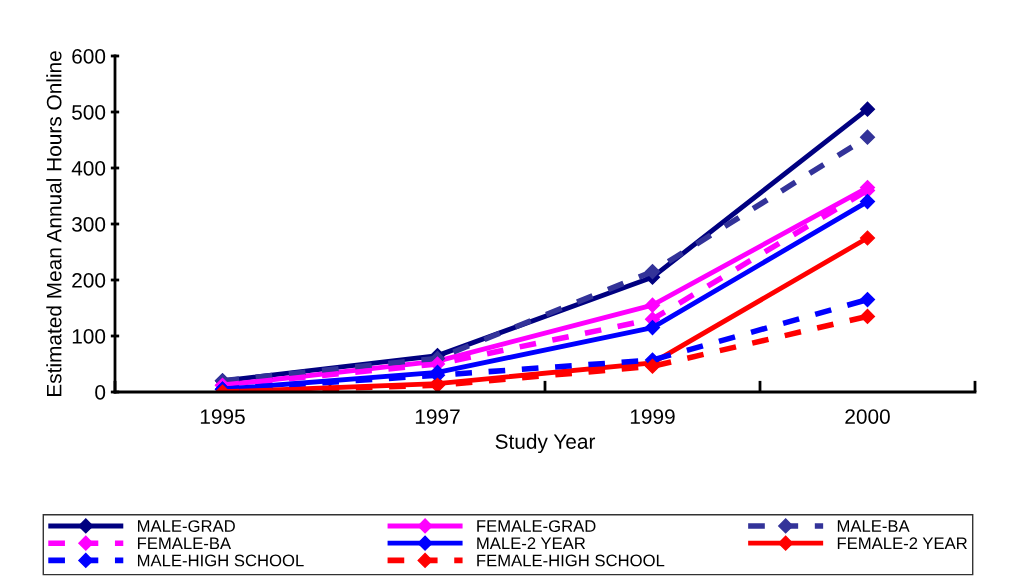  What do you see at coordinates (186, 526) in the screenshot?
I see `legend-label: MALE-GRAD` at bounding box center [186, 526].